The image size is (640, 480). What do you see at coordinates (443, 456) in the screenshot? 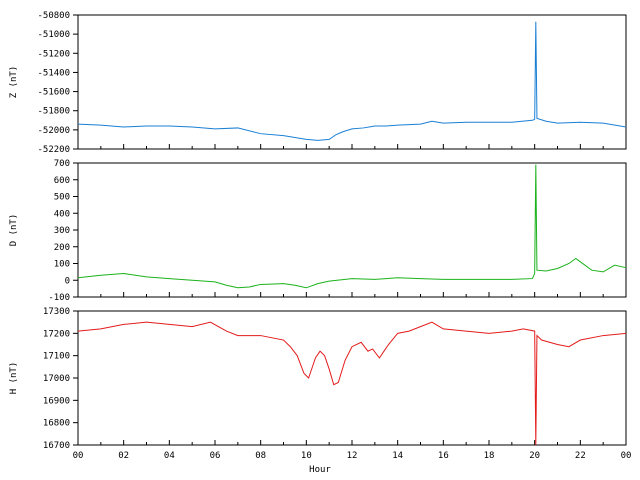
I see `x-tick-label: 16` at bounding box center [443, 456].